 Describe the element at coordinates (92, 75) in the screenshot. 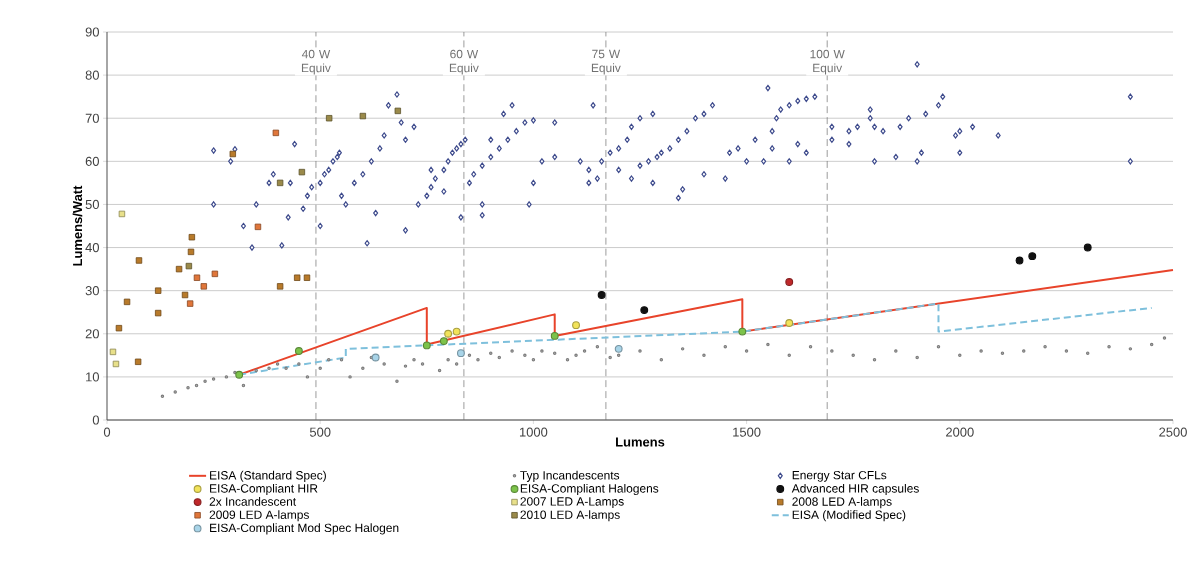

I see `y-tick-label: 80` at that location.